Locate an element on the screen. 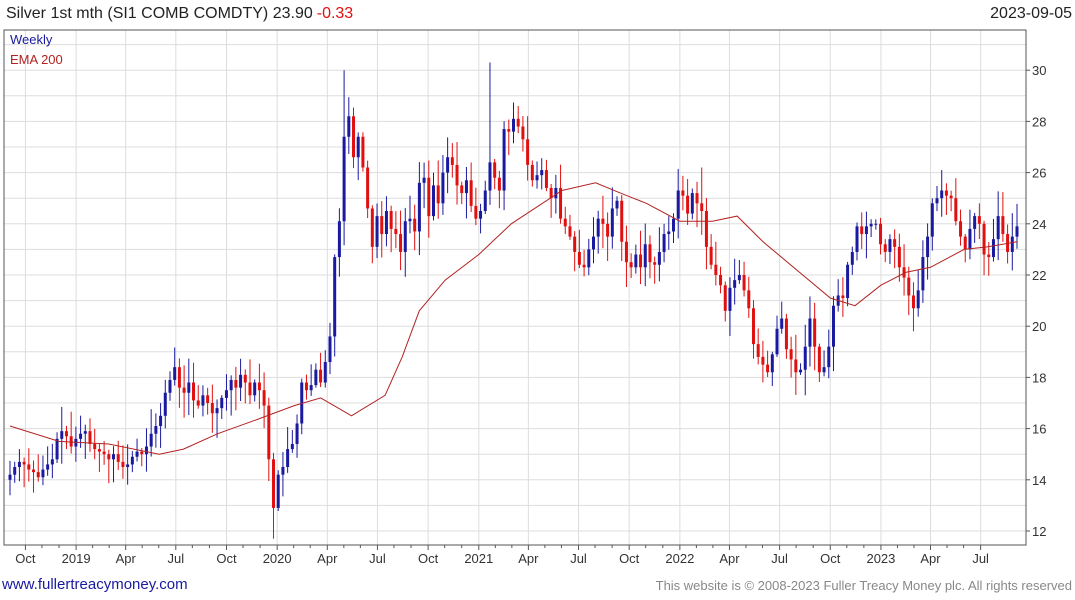 The image size is (1075, 600). legend-weekly: Weekly is located at coordinates (31, 39).